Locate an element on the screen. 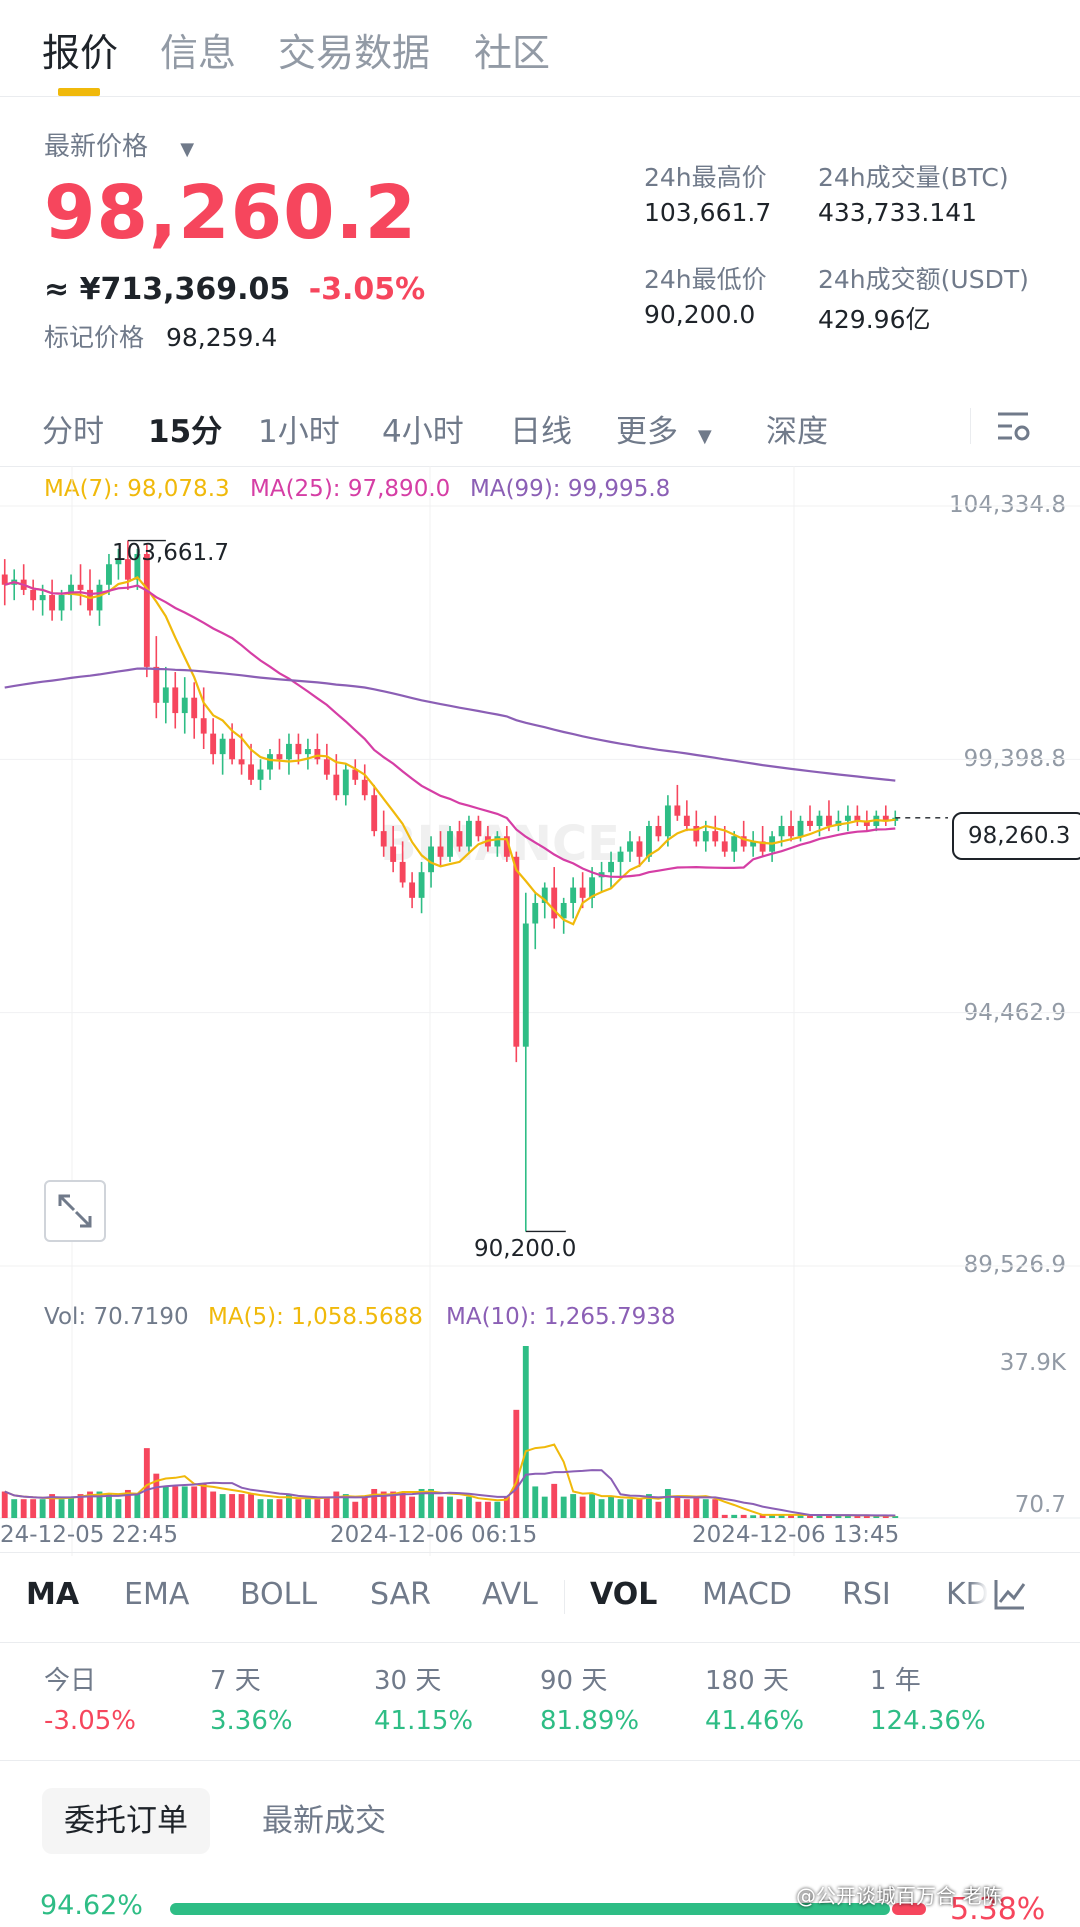  price-type-dropdown: 最新价格 ▼ is located at coordinates (119, 144).